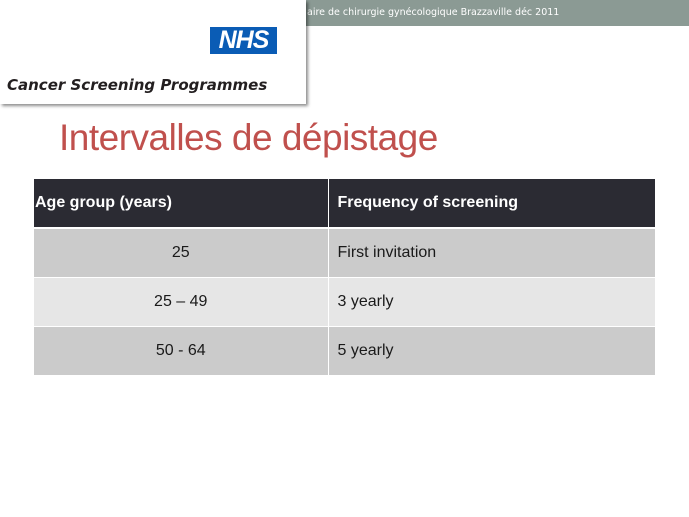 This screenshot has width=689, height=517. What do you see at coordinates (181, 351) in the screenshot?
I see `age-group-cell: 50 - 64` at bounding box center [181, 351].